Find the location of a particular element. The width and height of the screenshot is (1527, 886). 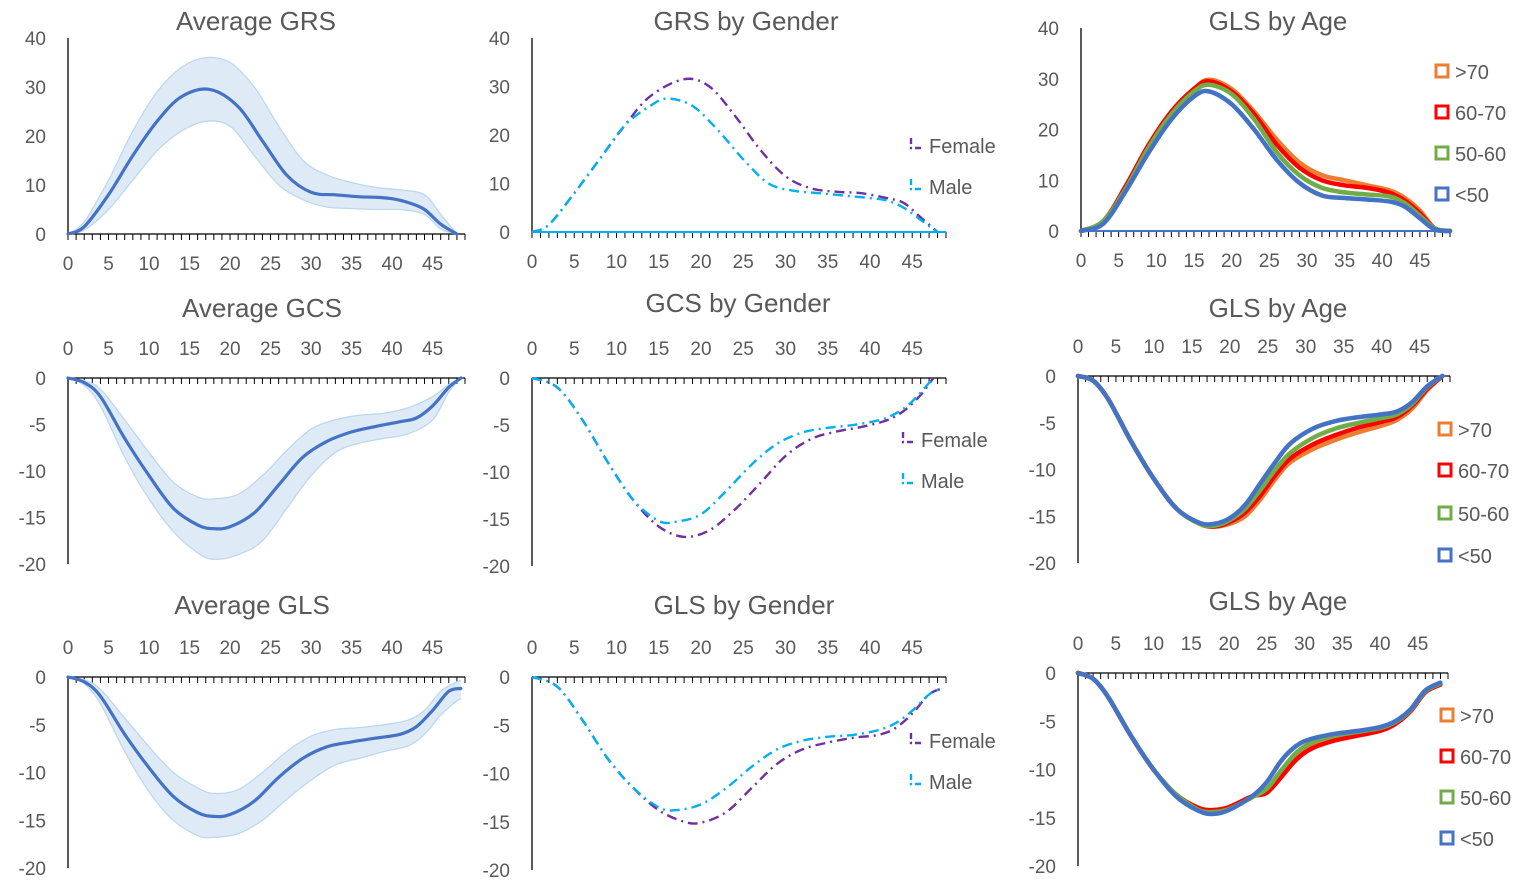

legend-item-over-70: >70 is located at coordinates (1461, 73).